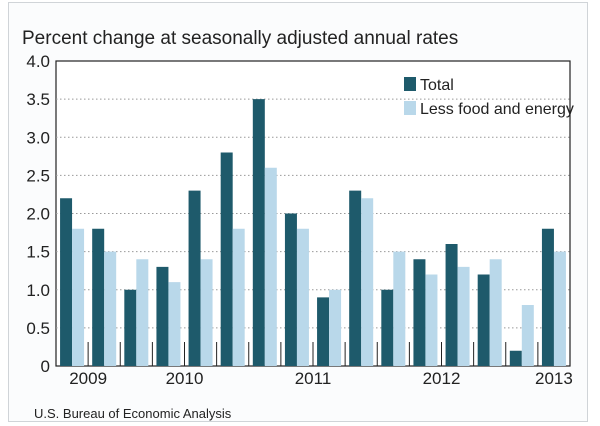  I want to click on y-tick-label: 0, so click(45, 366).